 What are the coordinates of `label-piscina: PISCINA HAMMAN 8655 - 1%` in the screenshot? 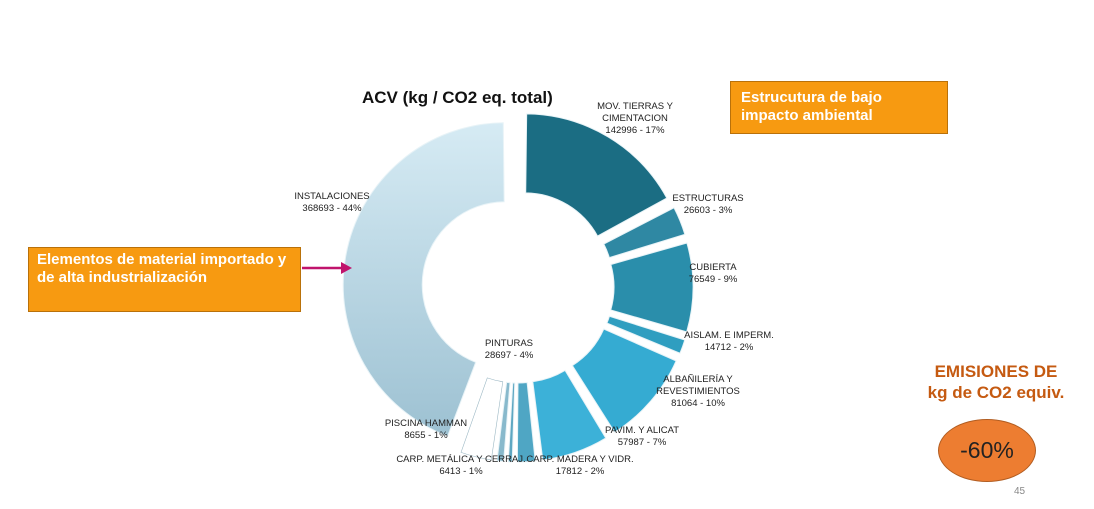 It's located at (426, 429).